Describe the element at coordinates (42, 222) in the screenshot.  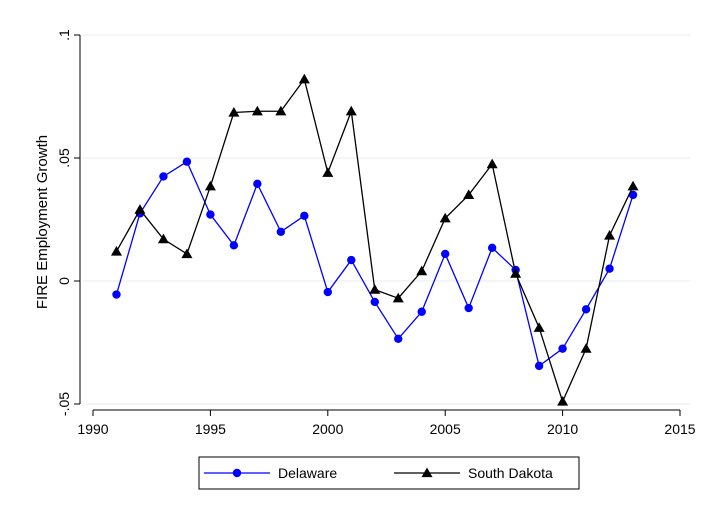
I see `y-axis-title: FIRE Employment Growth` at that location.